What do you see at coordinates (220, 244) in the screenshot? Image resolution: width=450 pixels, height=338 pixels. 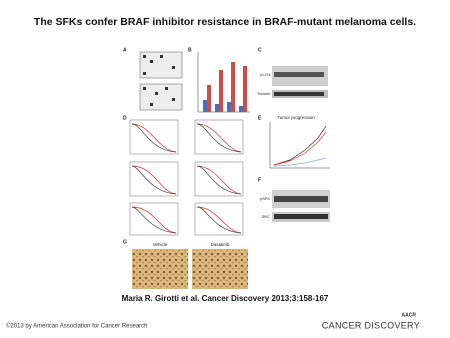 I see `image-label: Dasatinib` at bounding box center [220, 244].